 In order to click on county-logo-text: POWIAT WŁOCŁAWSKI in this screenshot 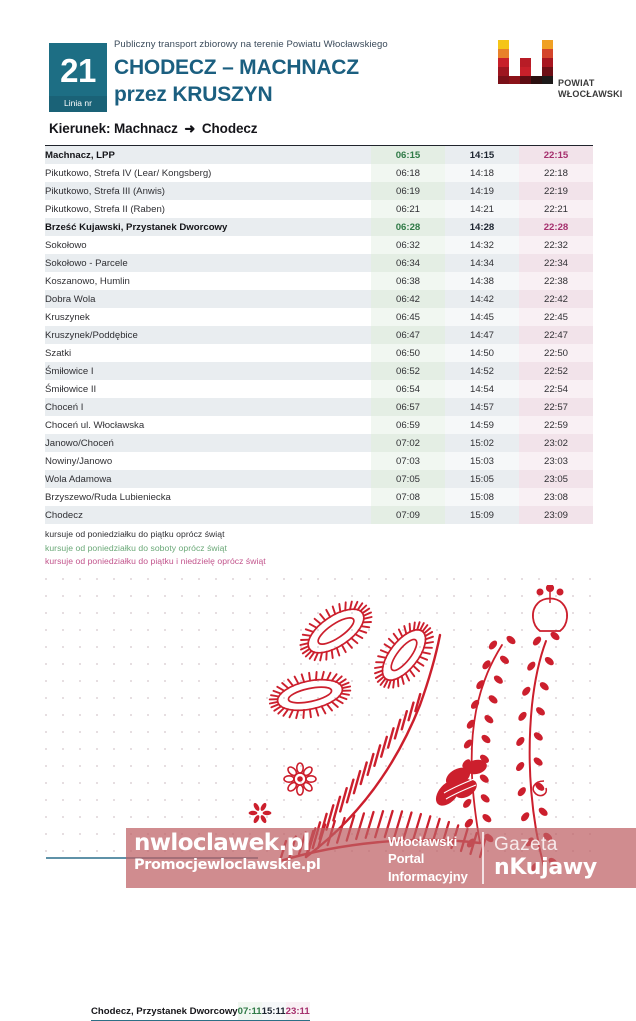, I will do `click(590, 89)`.